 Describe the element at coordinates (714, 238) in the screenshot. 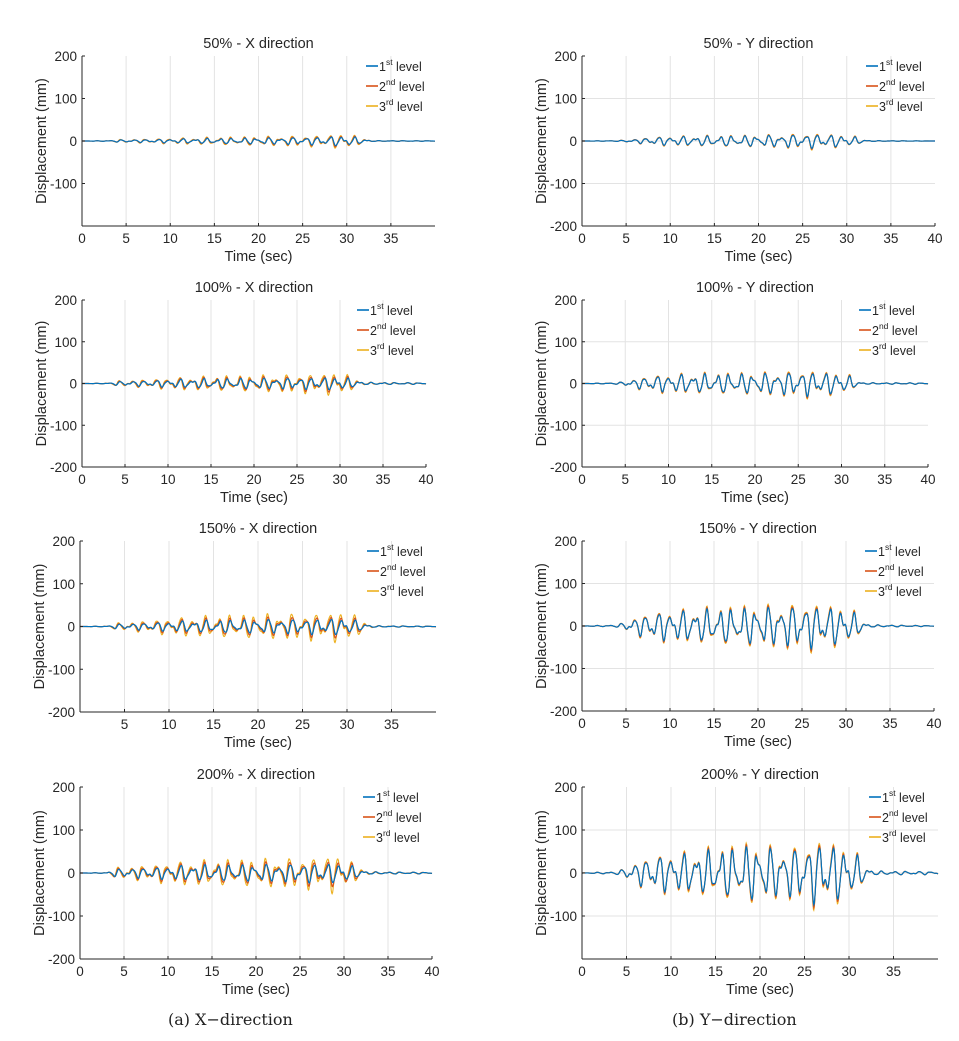

I see `x-tick-label: 15` at that location.